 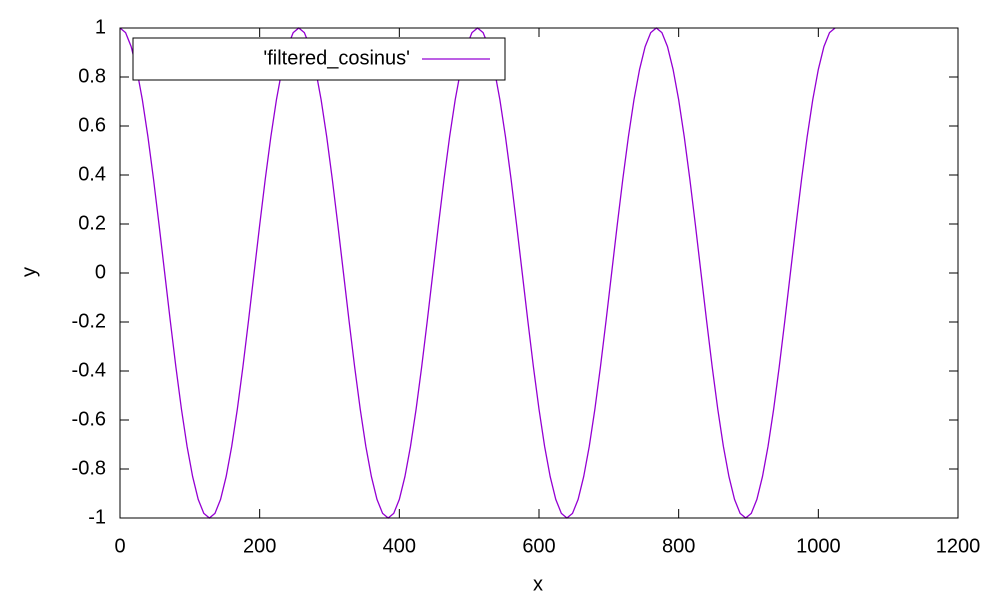 I want to click on x-tick-label: 800, so click(x=678, y=546).